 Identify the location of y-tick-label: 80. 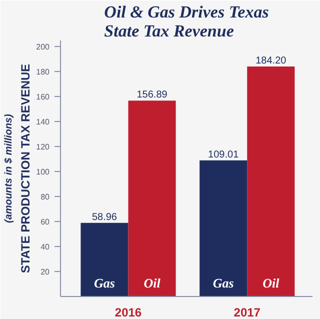
(45, 197).